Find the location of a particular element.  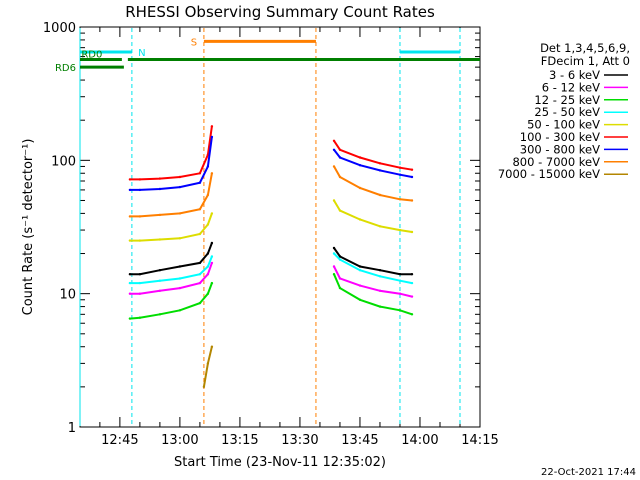

y-tick-label: 10 is located at coordinates (67, 295).